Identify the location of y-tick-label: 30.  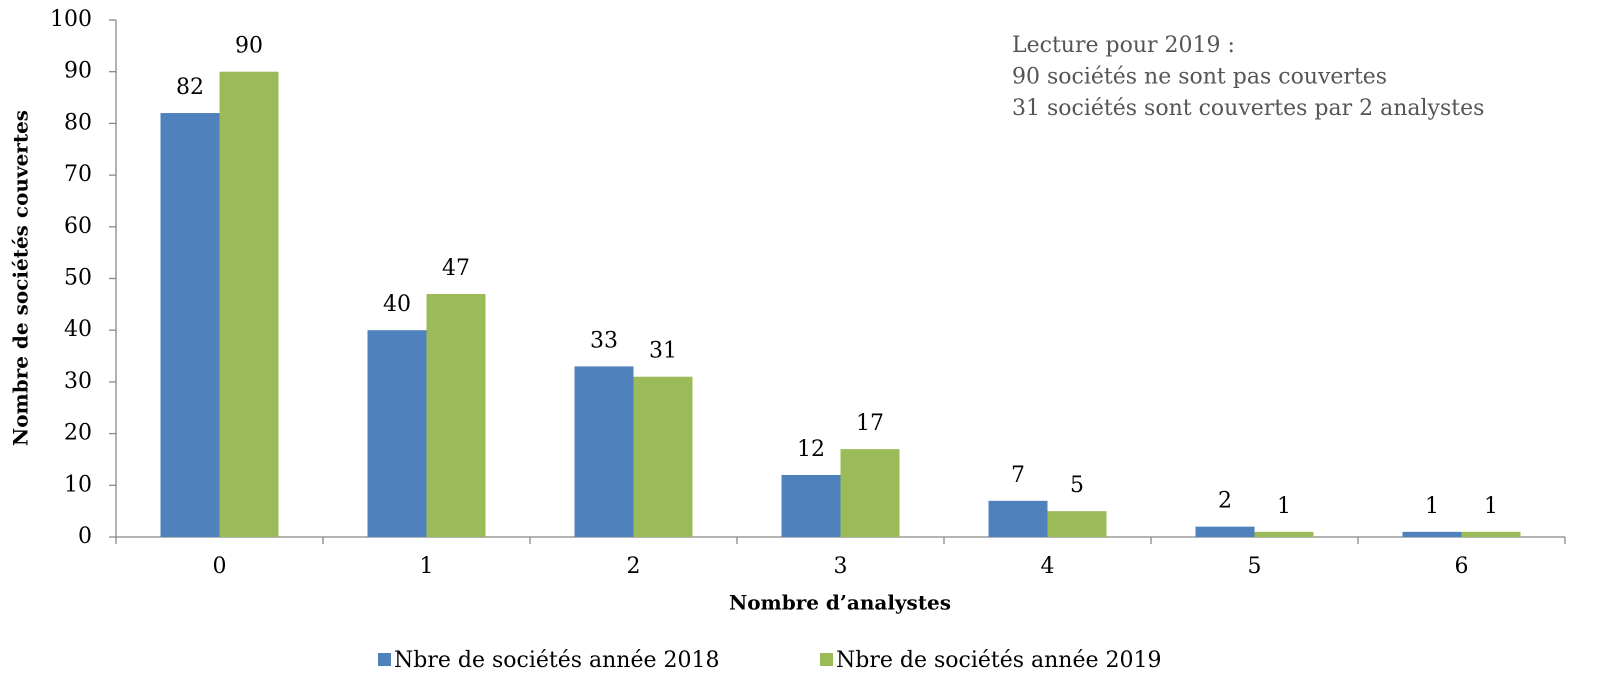
(78, 381).